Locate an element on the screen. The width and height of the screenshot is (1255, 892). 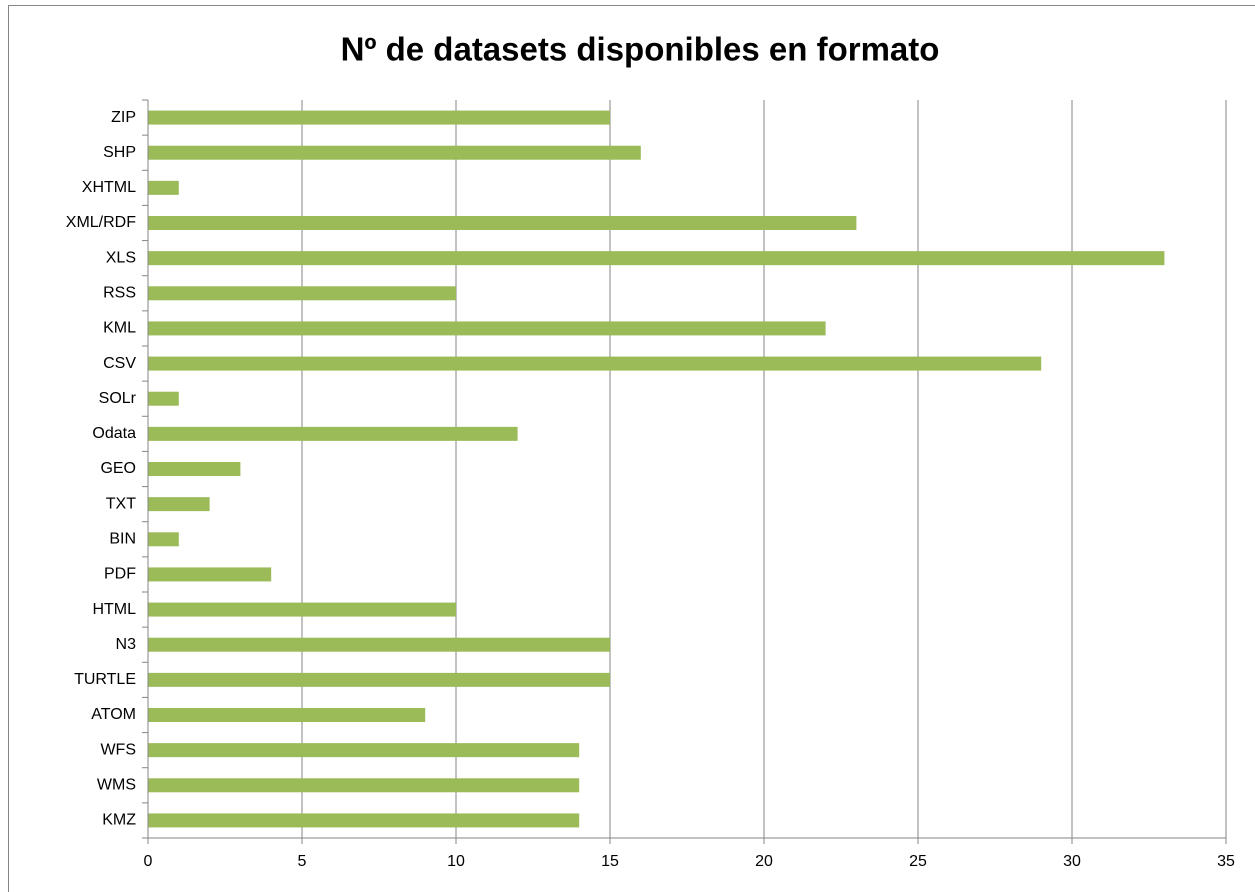
y-tick-label: SHP is located at coordinates (119, 152).